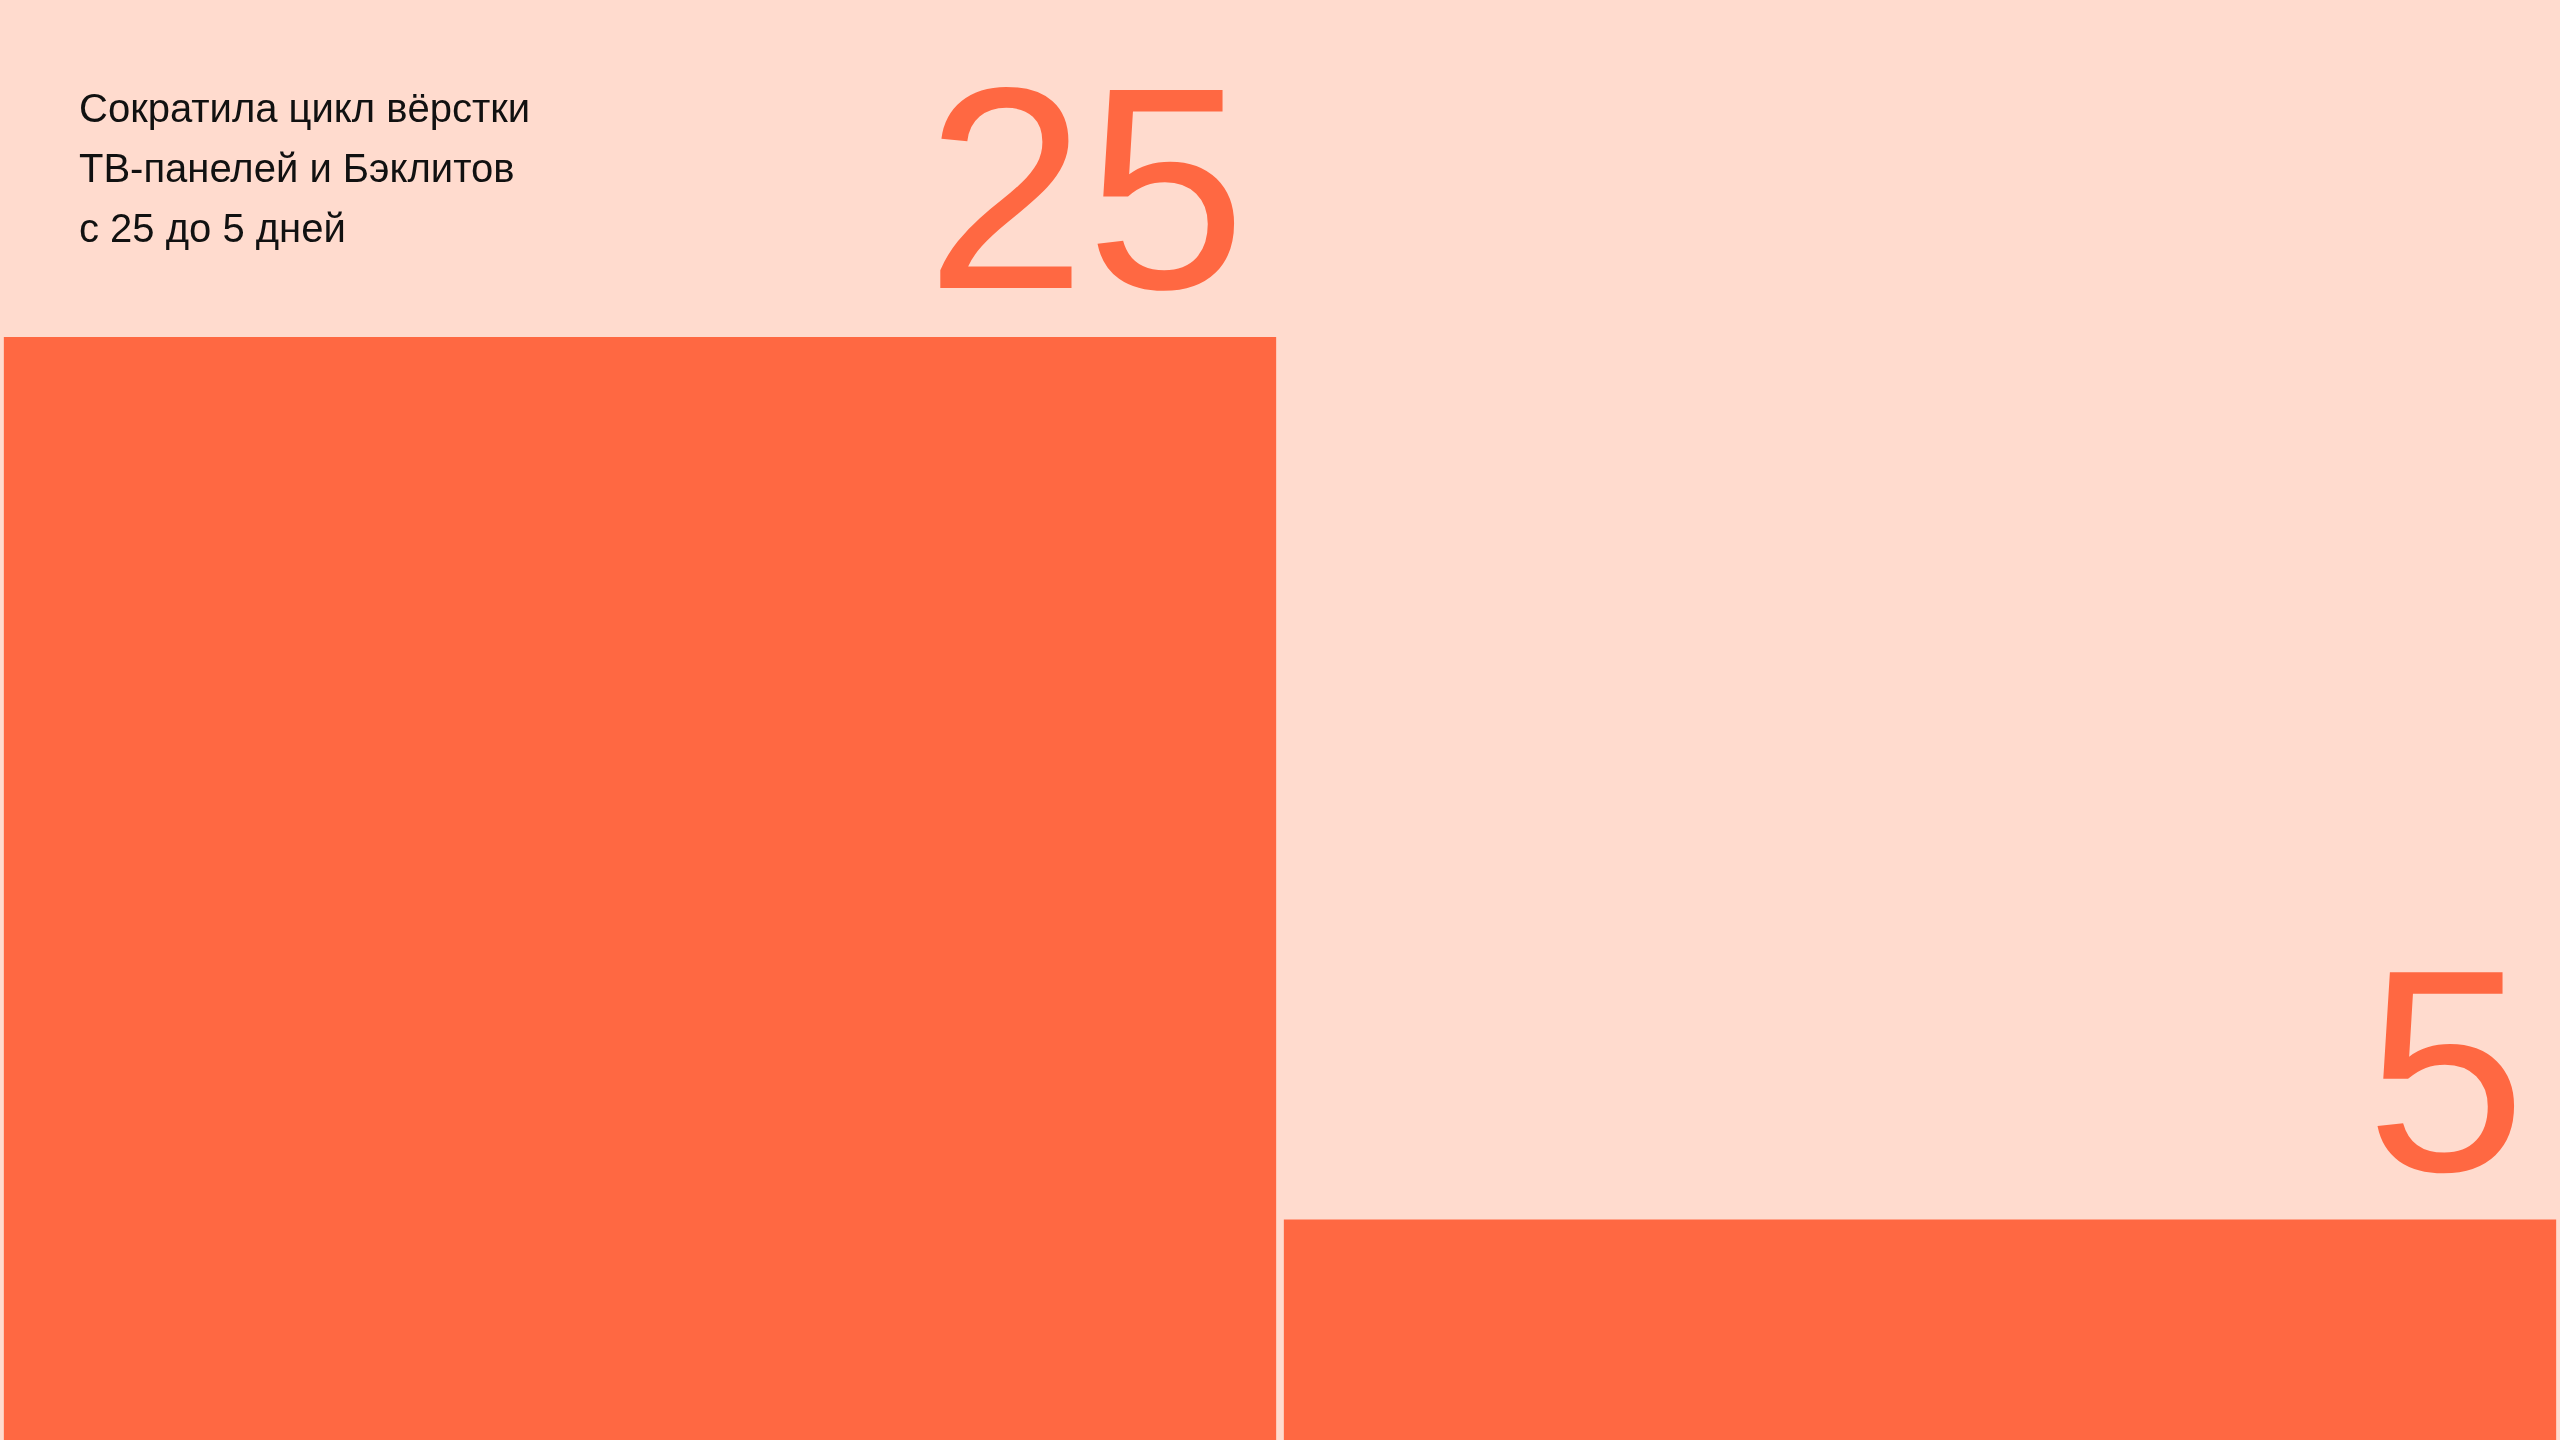 The image size is (2560, 1440). Describe the element at coordinates (2446, 1070) in the screenshot. I see `data-label: 5` at that location.